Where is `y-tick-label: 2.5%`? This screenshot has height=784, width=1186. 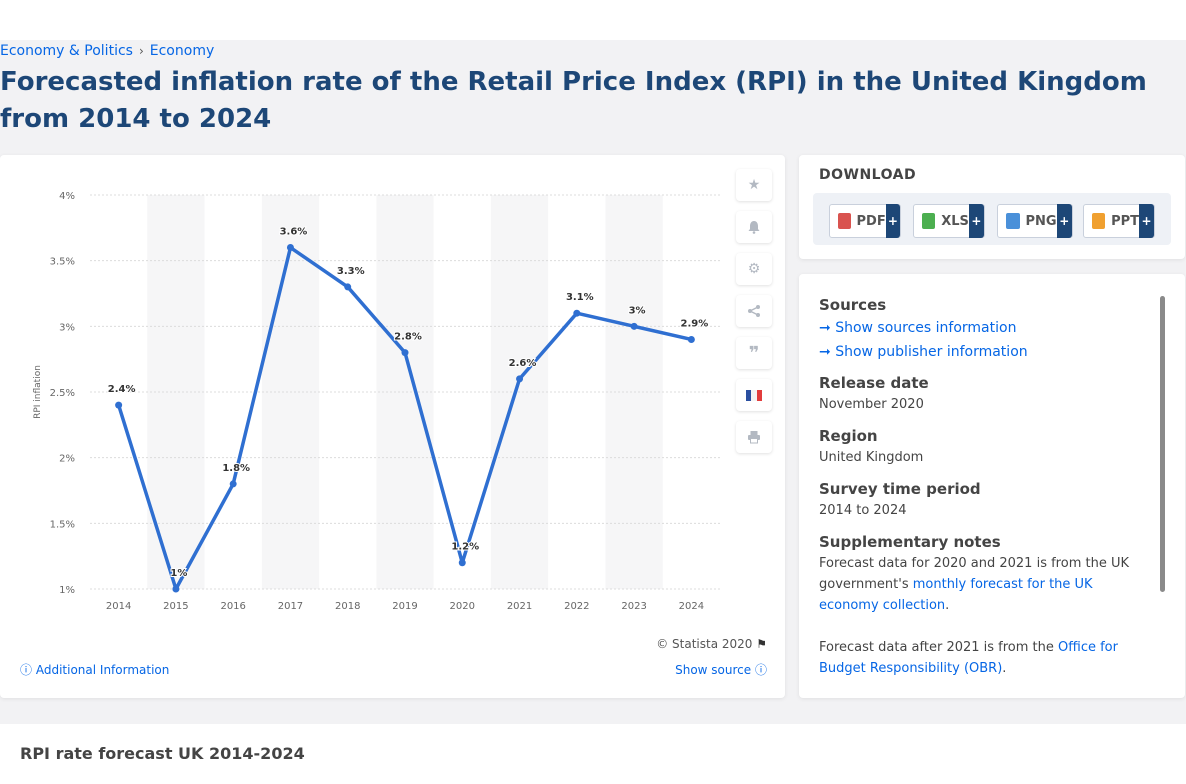 y-tick-label: 2.5% is located at coordinates (62, 393).